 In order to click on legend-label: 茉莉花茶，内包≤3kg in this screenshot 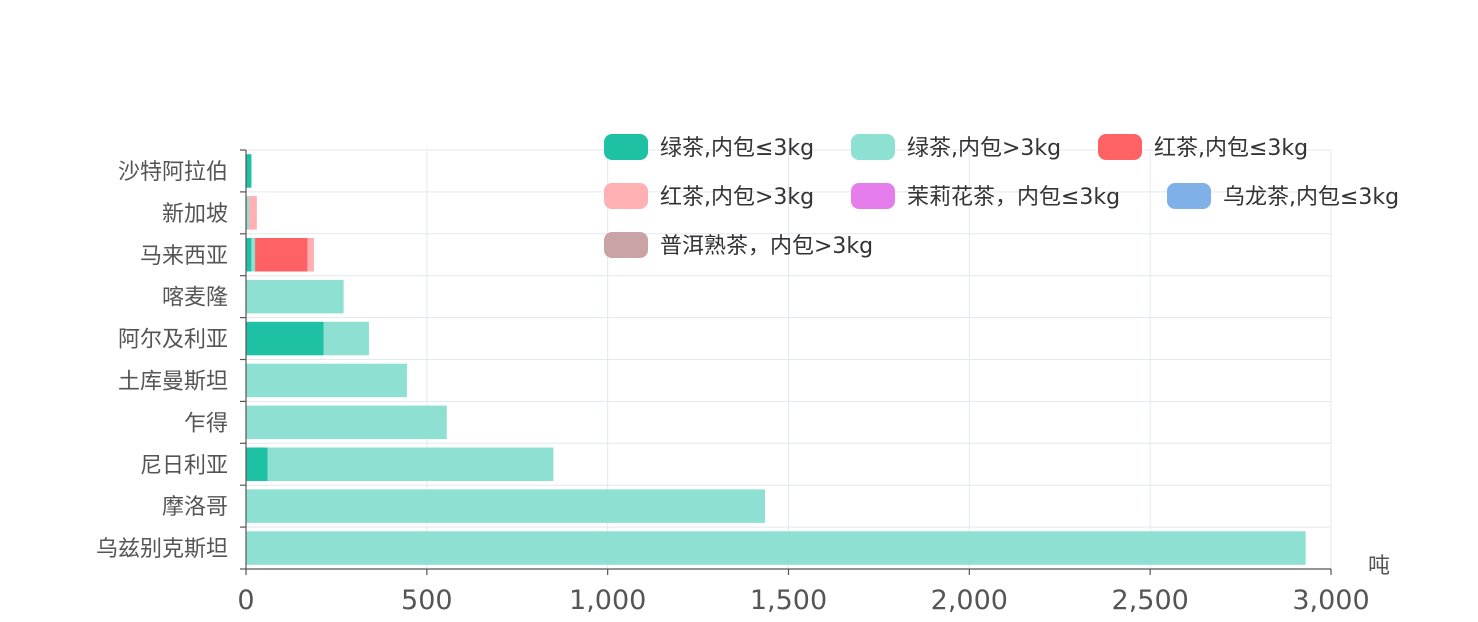, I will do `click(1013, 197)`.